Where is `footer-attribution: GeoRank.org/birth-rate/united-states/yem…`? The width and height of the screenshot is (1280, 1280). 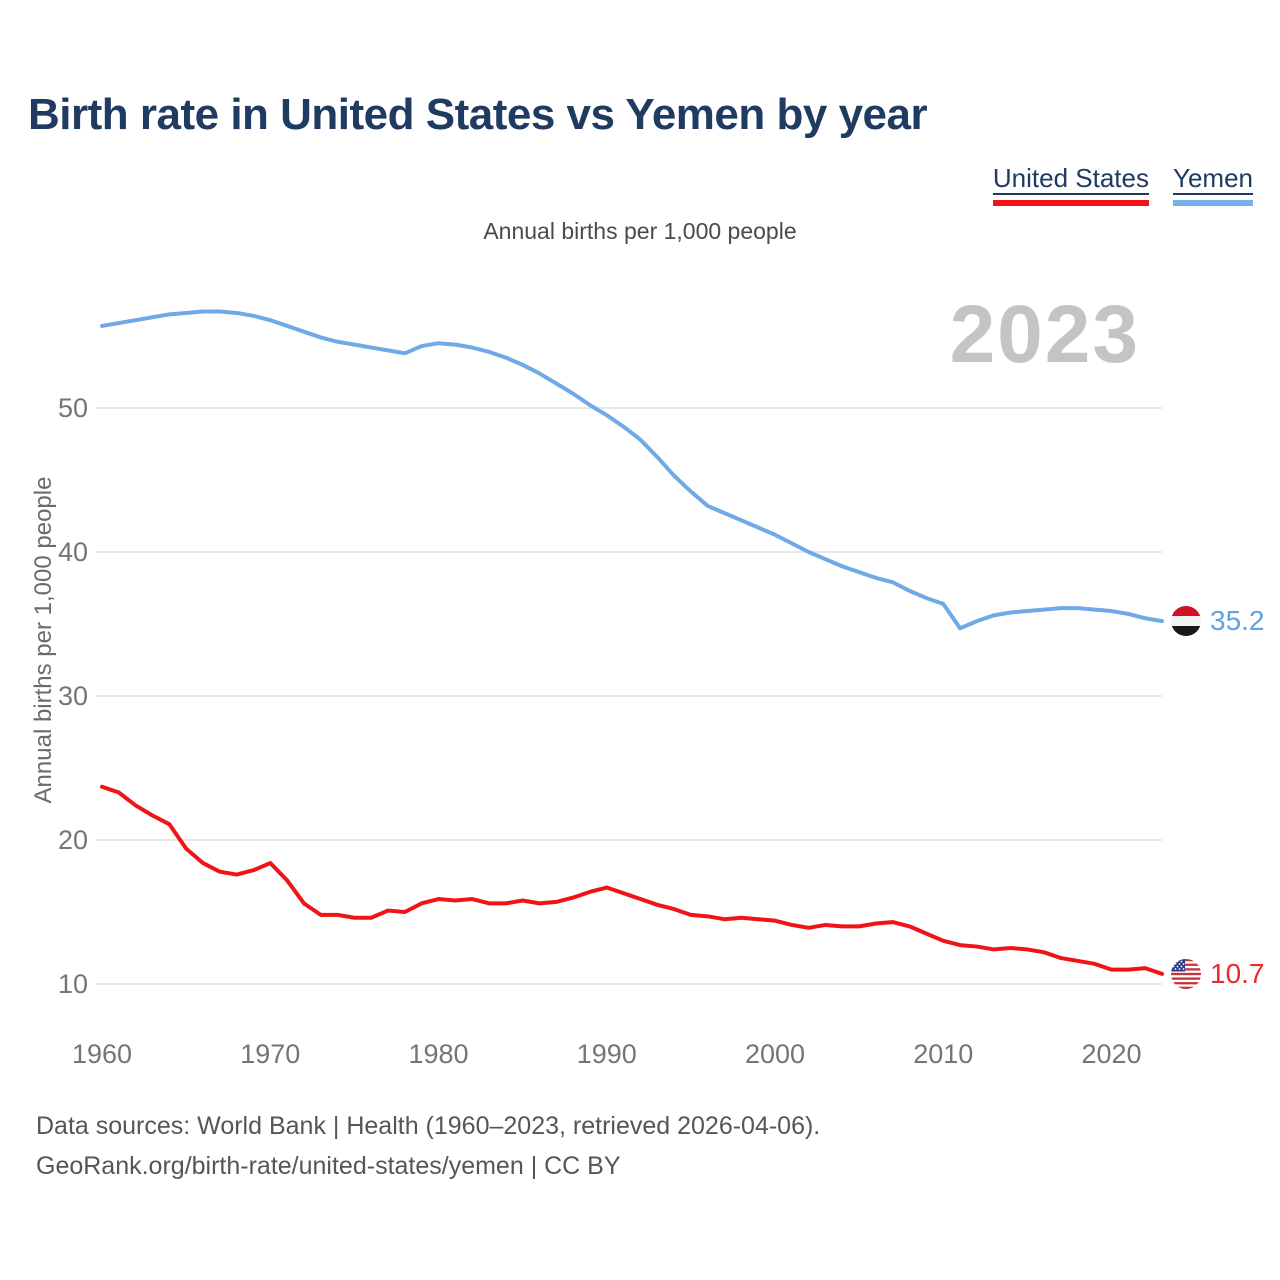
footer-attribution: GeoRank.org/birth-rate/united-states/yem… is located at coordinates (328, 1166).